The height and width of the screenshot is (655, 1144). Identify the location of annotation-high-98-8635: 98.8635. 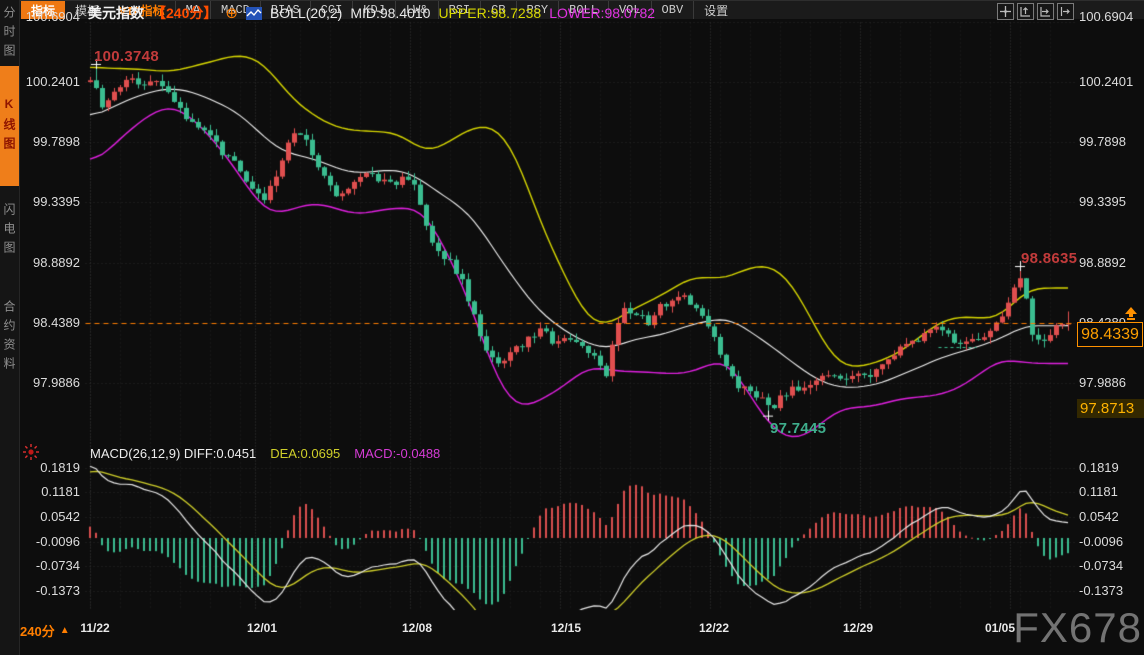
(1049, 258).